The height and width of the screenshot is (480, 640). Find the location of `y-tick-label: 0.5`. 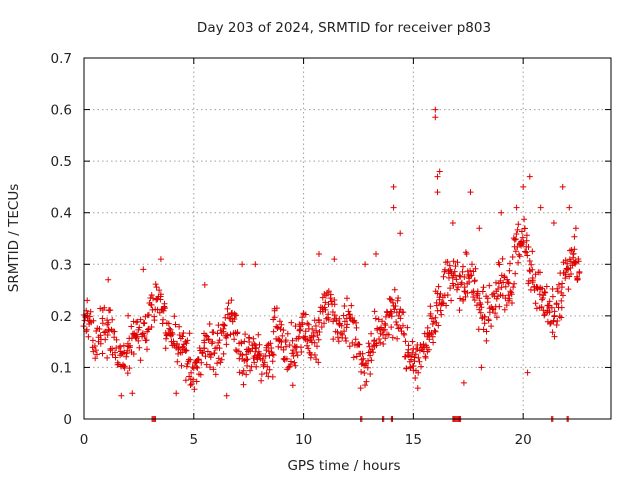

y-tick-label: 0.5 is located at coordinates (61, 162).